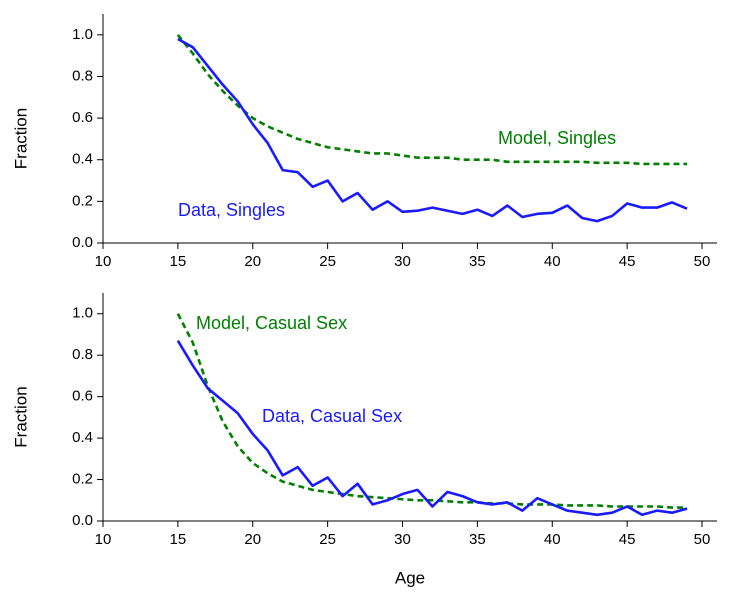 This screenshot has width=730, height=593. What do you see at coordinates (410, 577) in the screenshot?
I see `x-axis-label: Age` at bounding box center [410, 577].